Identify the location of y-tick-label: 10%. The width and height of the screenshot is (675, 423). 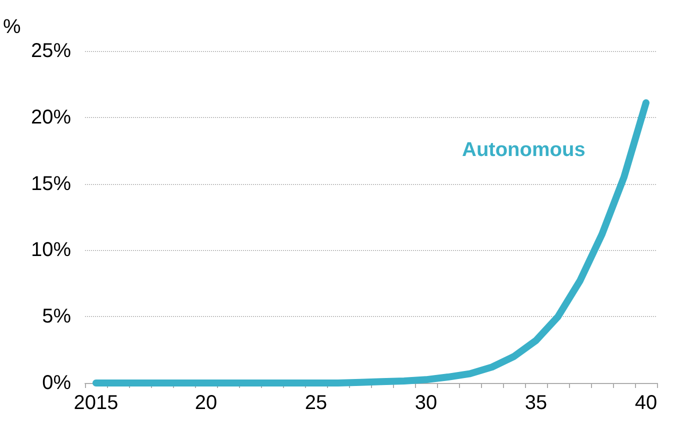
(51, 250).